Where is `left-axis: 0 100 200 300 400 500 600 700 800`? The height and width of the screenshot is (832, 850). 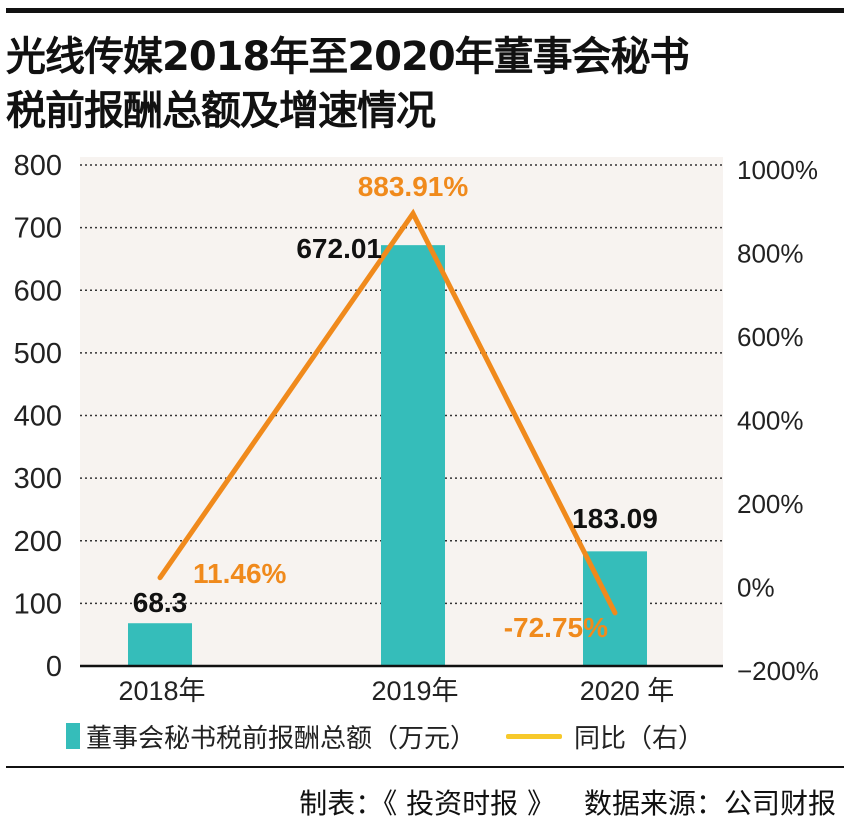 left-axis: 0 100 200 300 400 500 600 700 800 is located at coordinates (38, 416).